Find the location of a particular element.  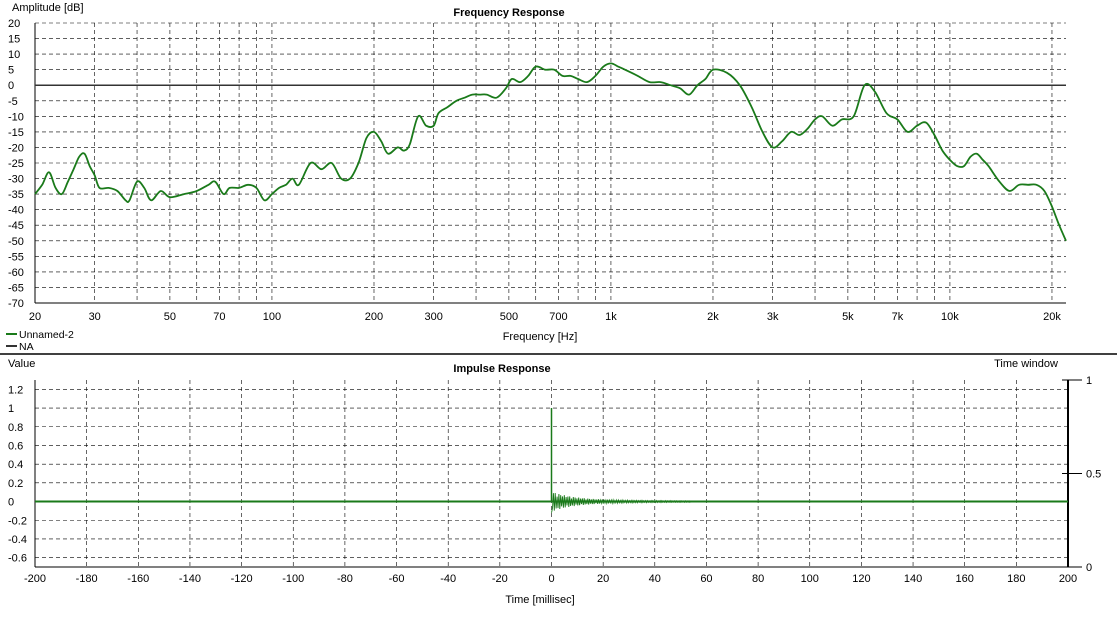

fr-x-tick-label: 300 is located at coordinates (434, 317).